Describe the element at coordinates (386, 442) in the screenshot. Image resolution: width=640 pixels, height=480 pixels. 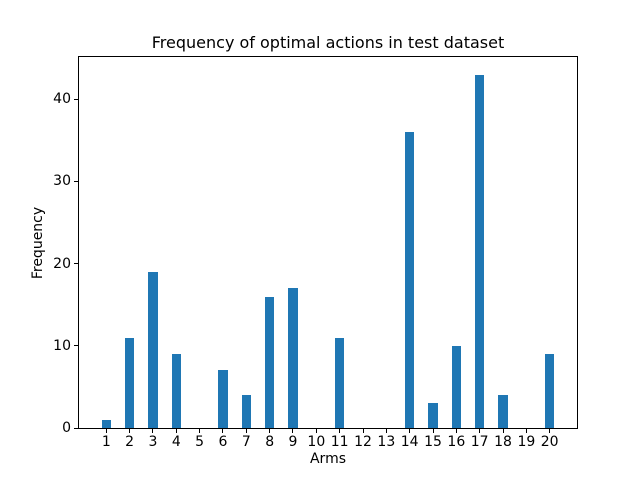
I see `x-tick-label: 13` at that location.